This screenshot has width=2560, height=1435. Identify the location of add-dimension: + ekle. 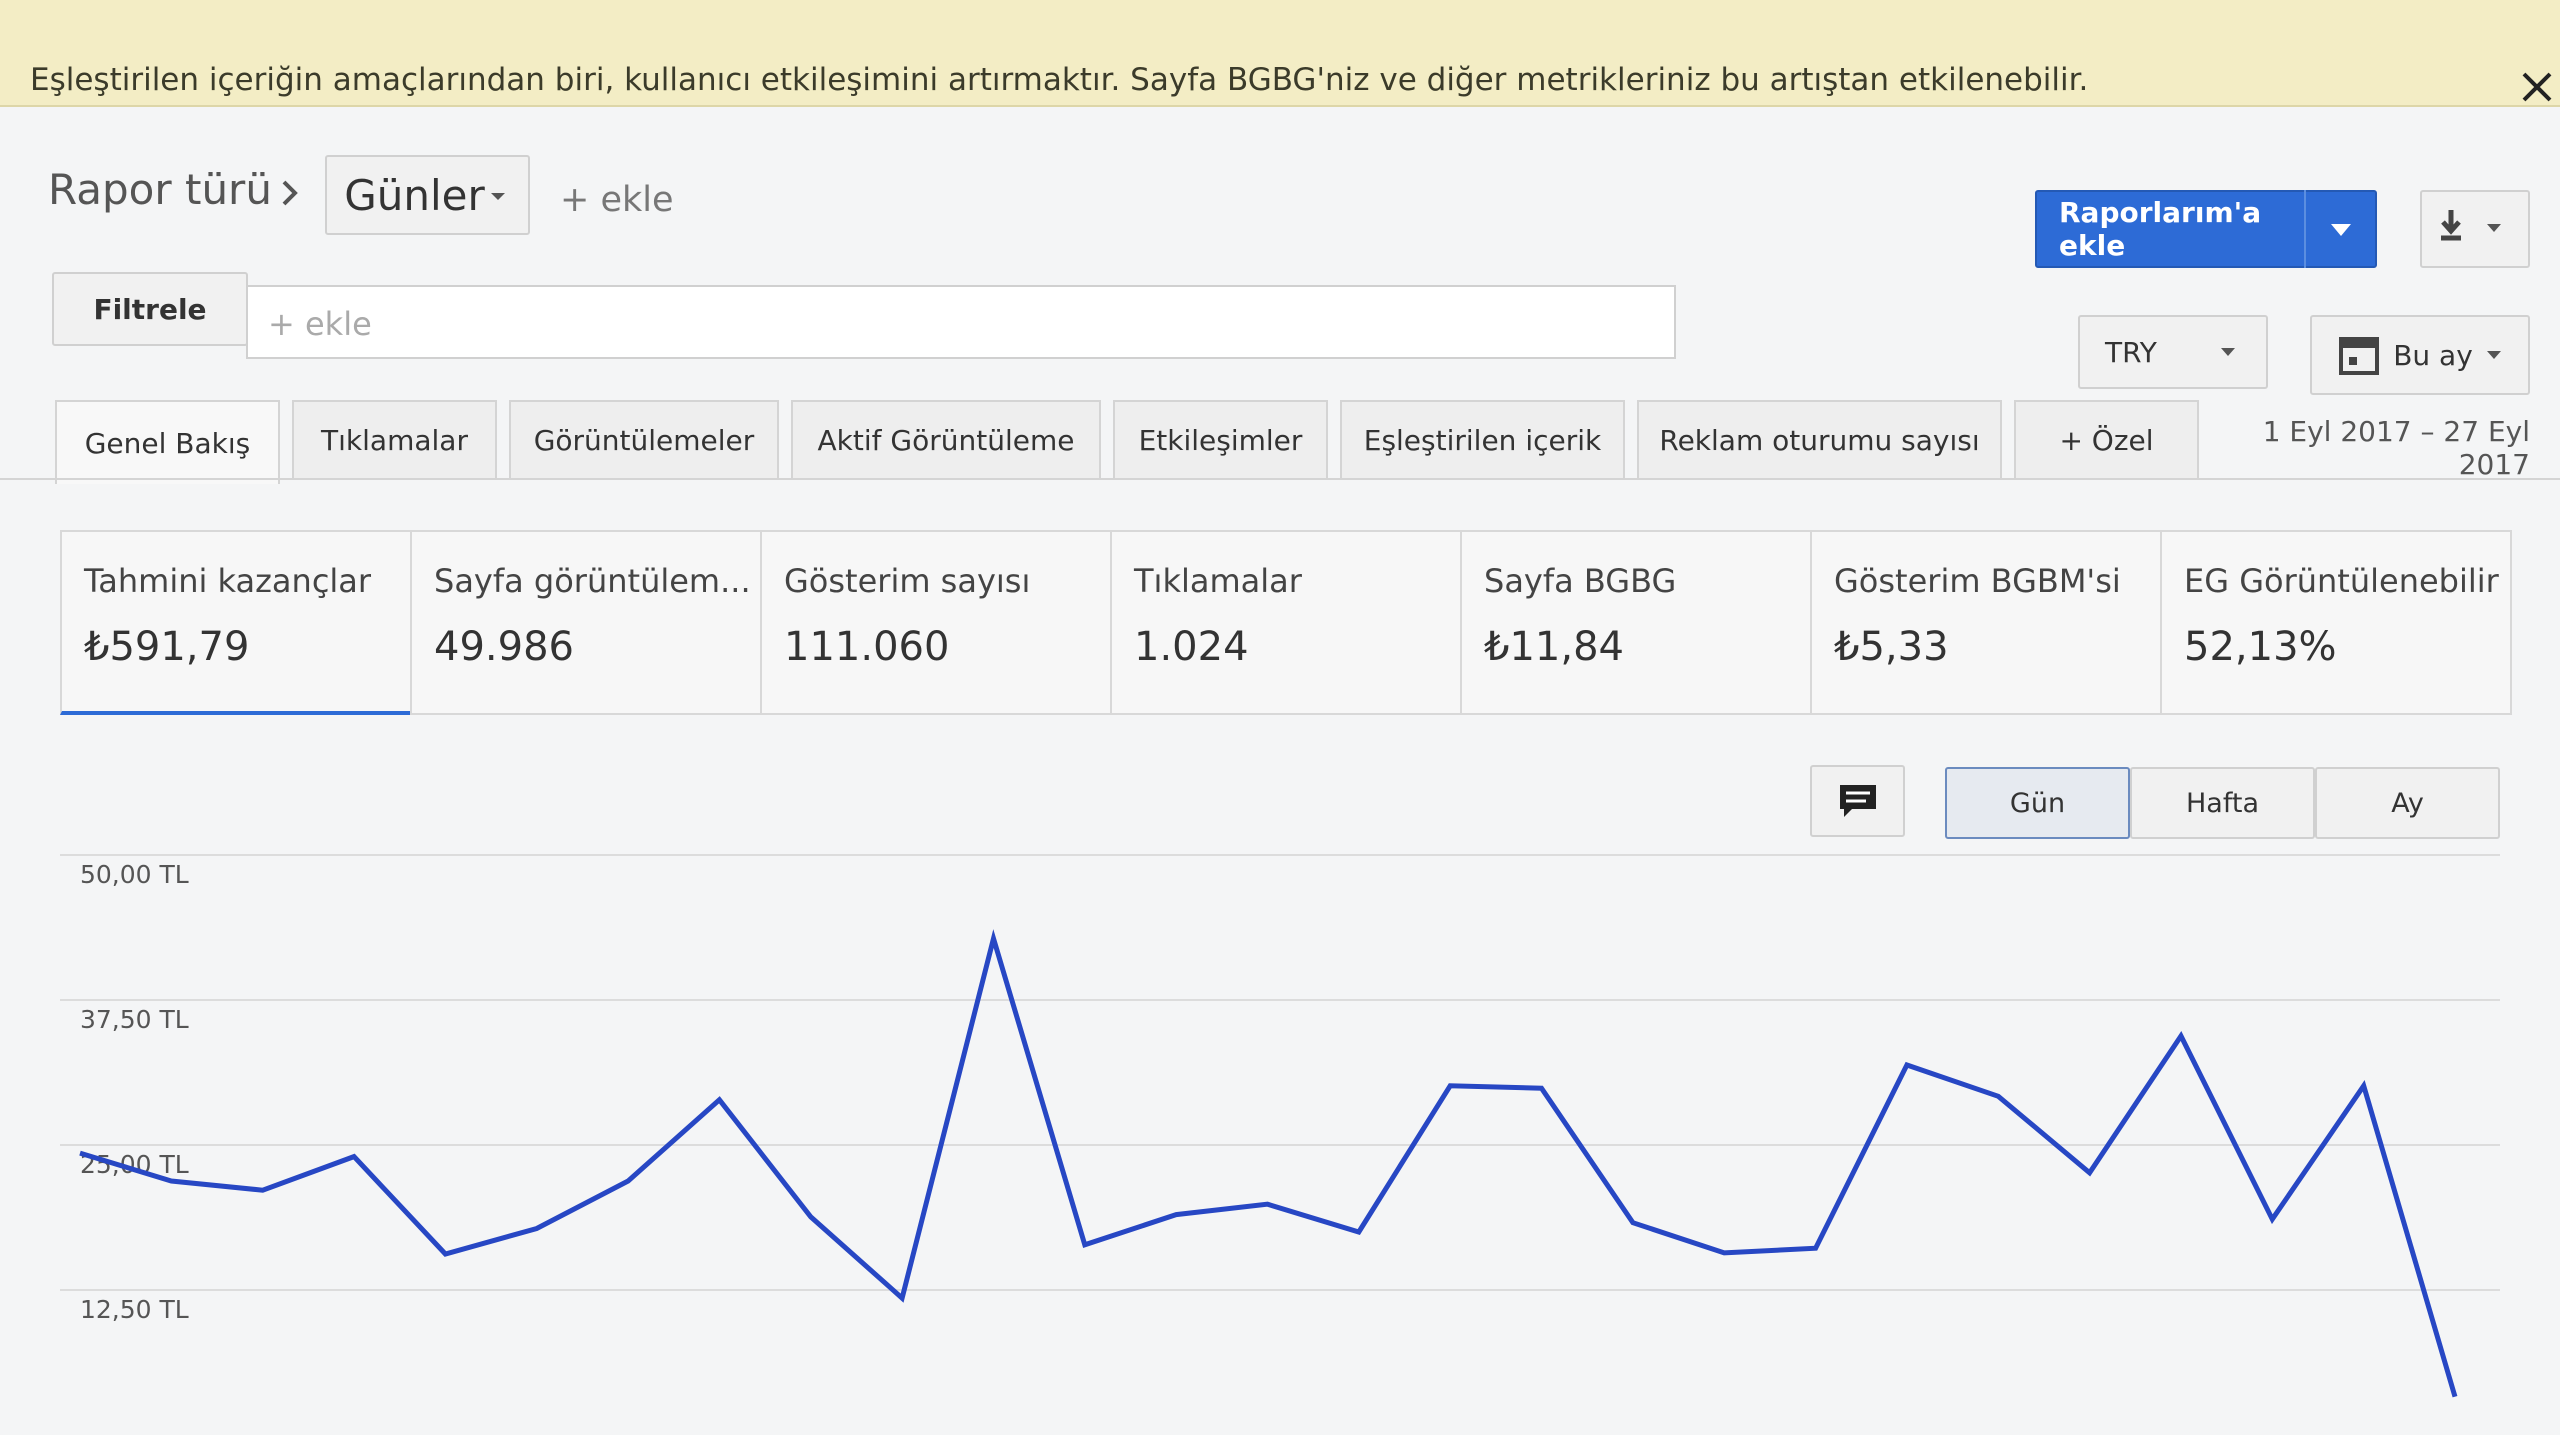
(617, 200).